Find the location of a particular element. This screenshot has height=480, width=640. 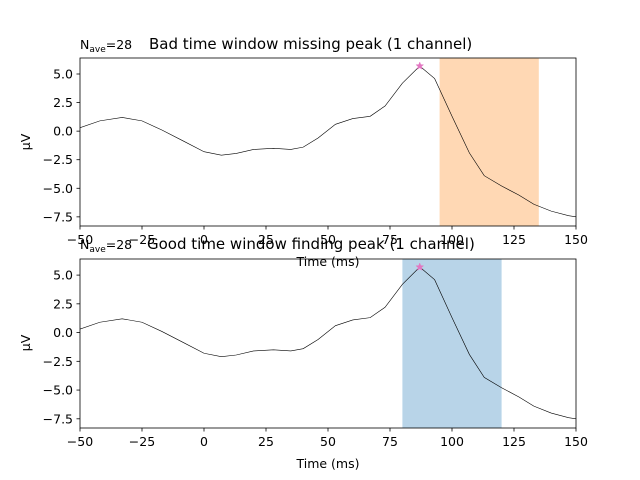

x-tick-label-top: 100 is located at coordinates (452, 239).